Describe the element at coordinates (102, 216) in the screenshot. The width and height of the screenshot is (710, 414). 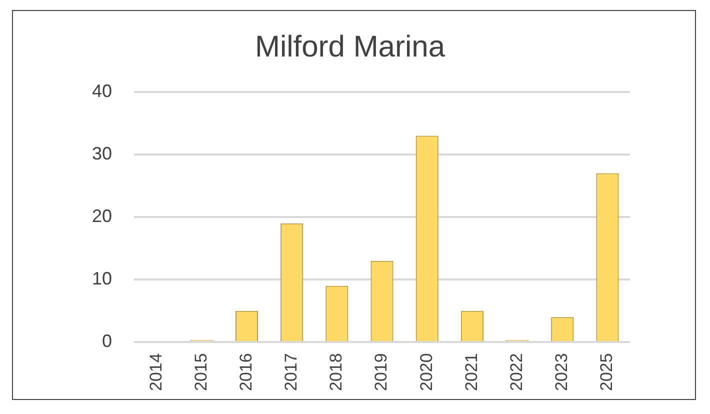
I see `y-tick-label: 20` at that location.